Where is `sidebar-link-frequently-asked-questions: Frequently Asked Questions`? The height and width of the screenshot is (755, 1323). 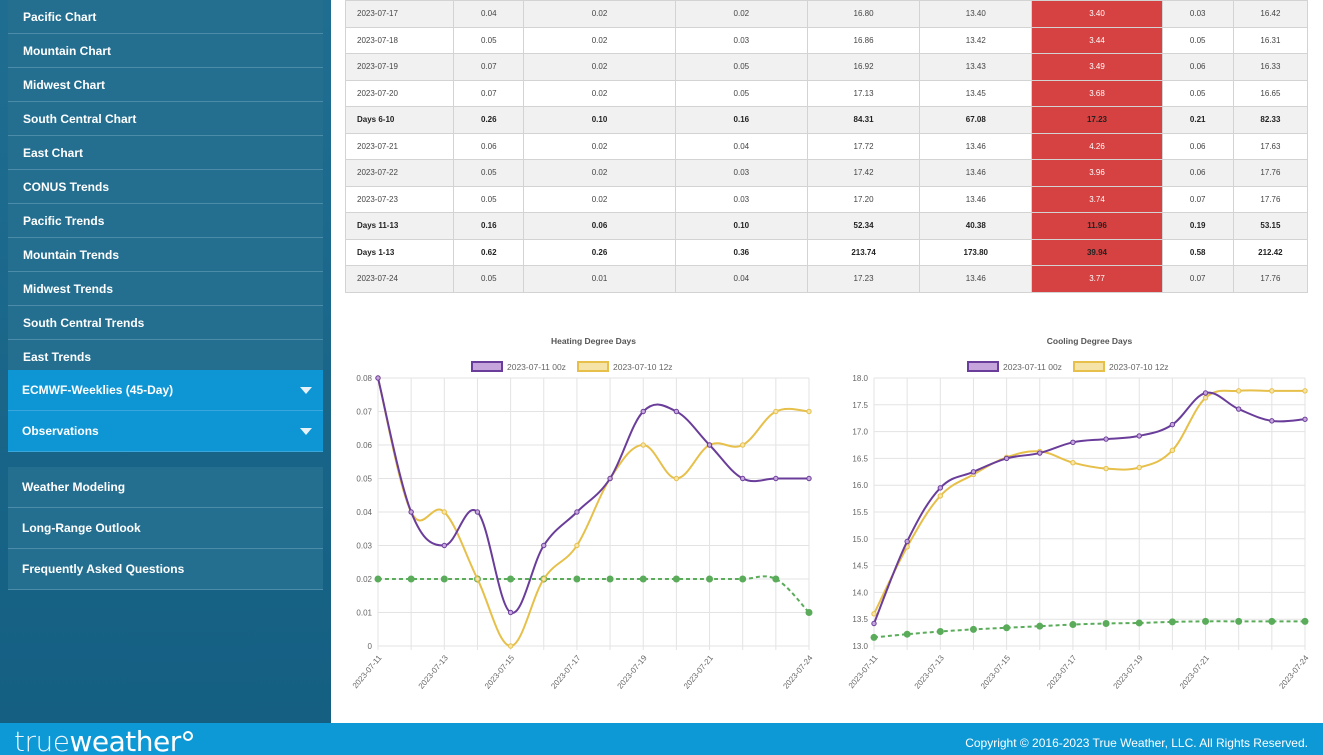
sidebar-link-frequently-asked-questions: Frequently Asked Questions is located at coordinates (165, 569).